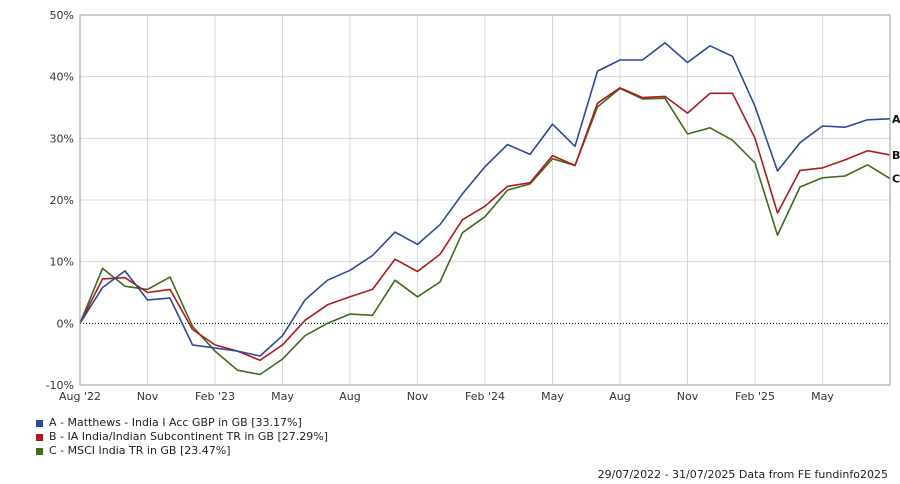 This screenshot has width=900, height=484. Describe the element at coordinates (896, 179) in the screenshot. I see `end-label-c: C` at that location.